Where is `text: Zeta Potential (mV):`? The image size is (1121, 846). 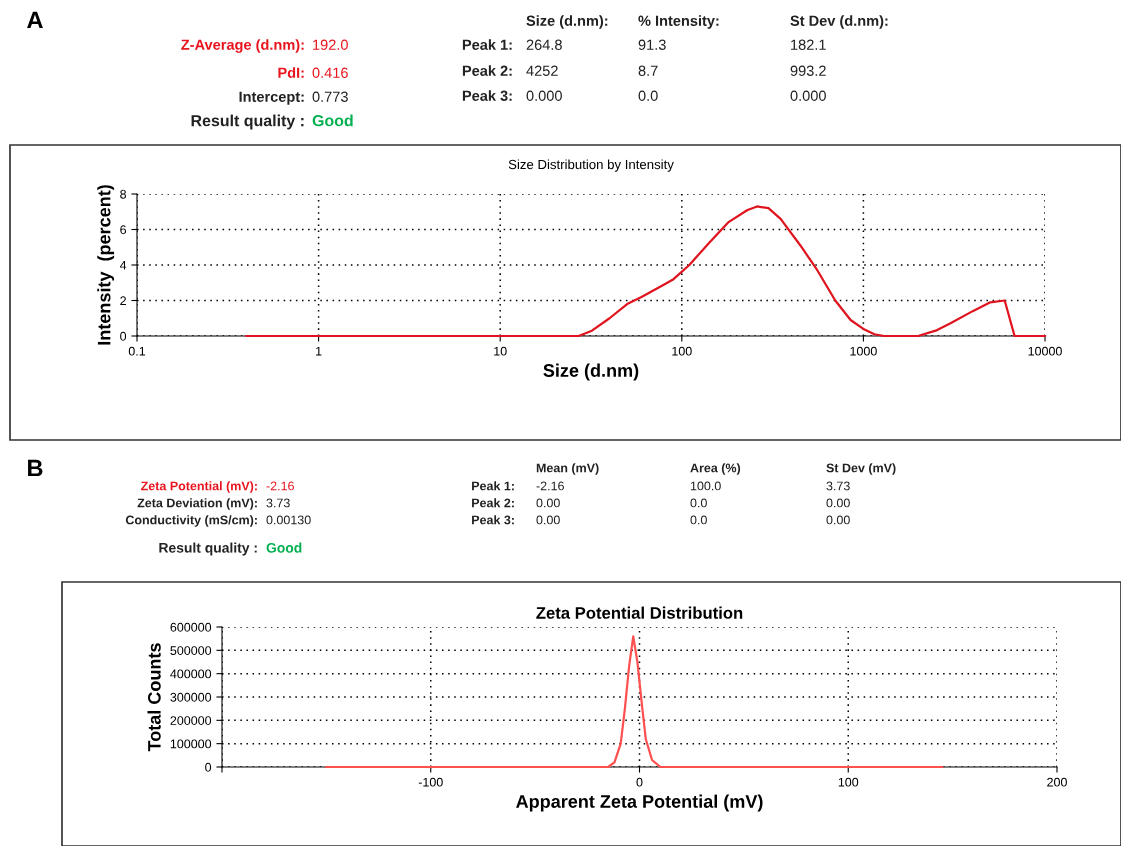 text: Zeta Potential (mV): is located at coordinates (199, 487).